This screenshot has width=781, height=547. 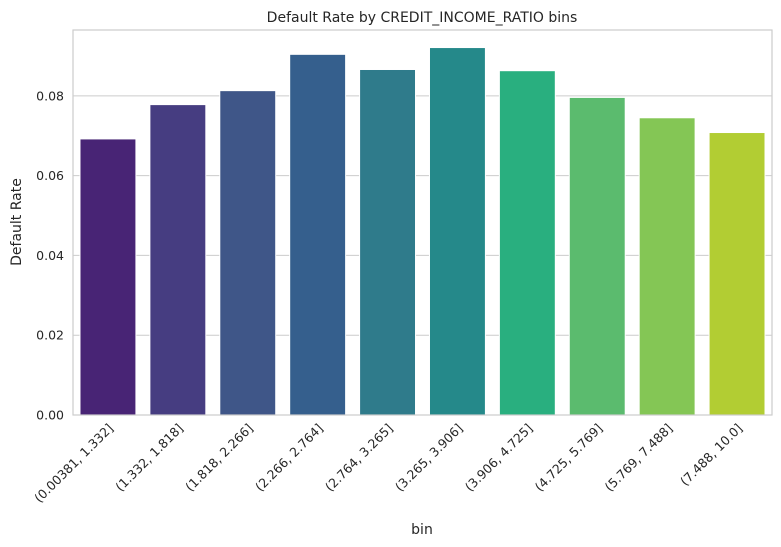 I want to click on y-tick-label: 0.00, so click(x=50, y=415).